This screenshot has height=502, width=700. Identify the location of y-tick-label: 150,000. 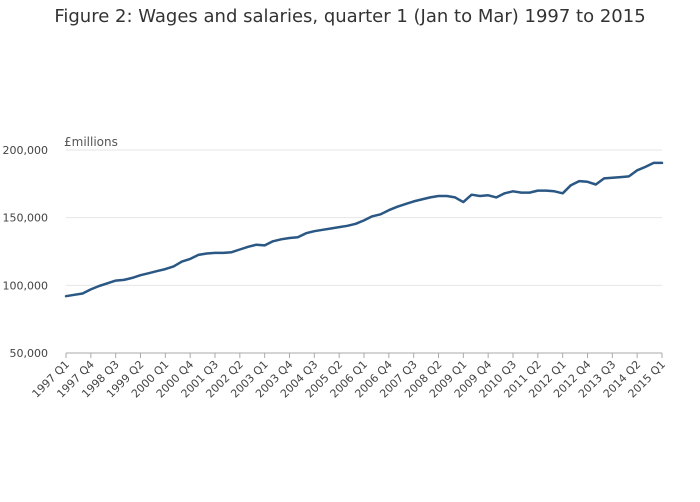
(26, 218).